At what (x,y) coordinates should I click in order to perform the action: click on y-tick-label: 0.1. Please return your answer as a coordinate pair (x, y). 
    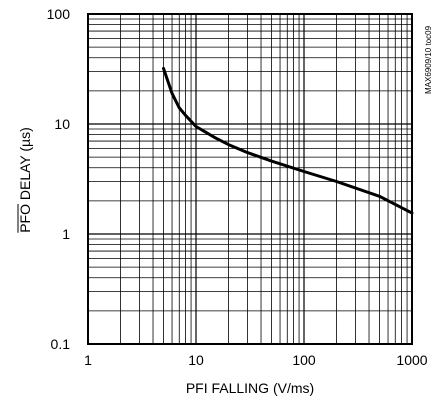
    Looking at the image, I should click on (61, 344).